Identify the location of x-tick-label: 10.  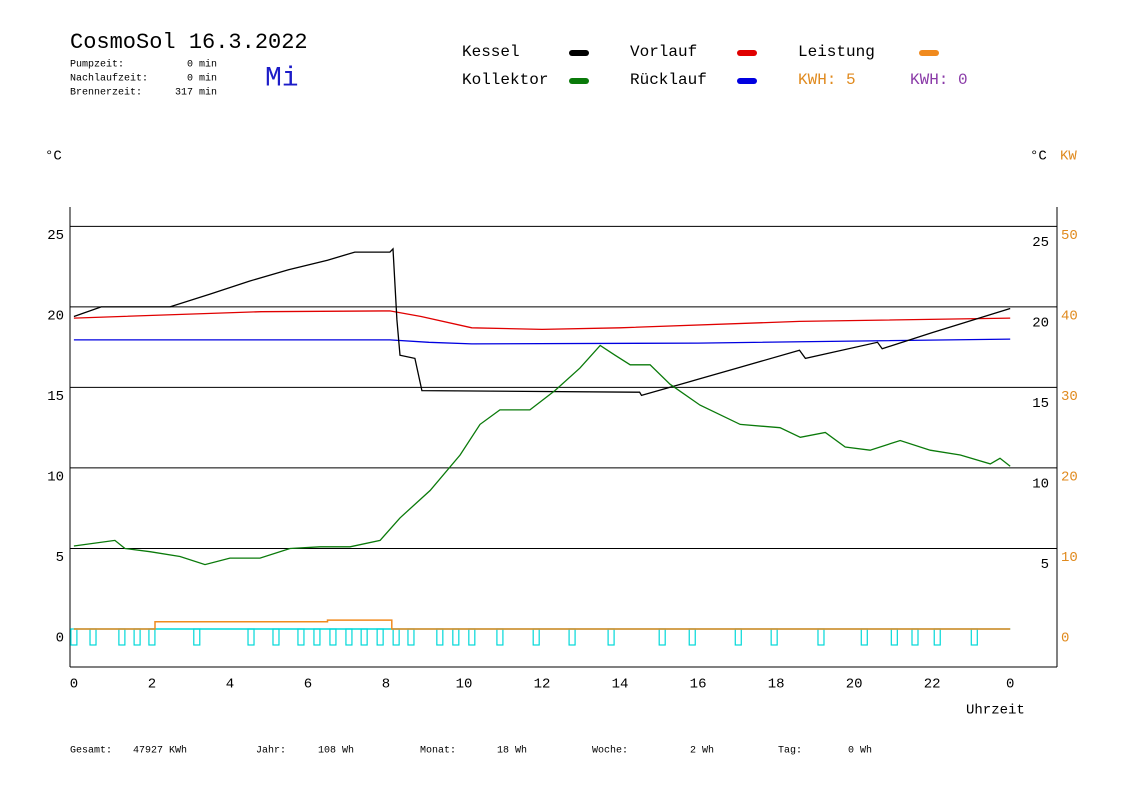
(464, 685).